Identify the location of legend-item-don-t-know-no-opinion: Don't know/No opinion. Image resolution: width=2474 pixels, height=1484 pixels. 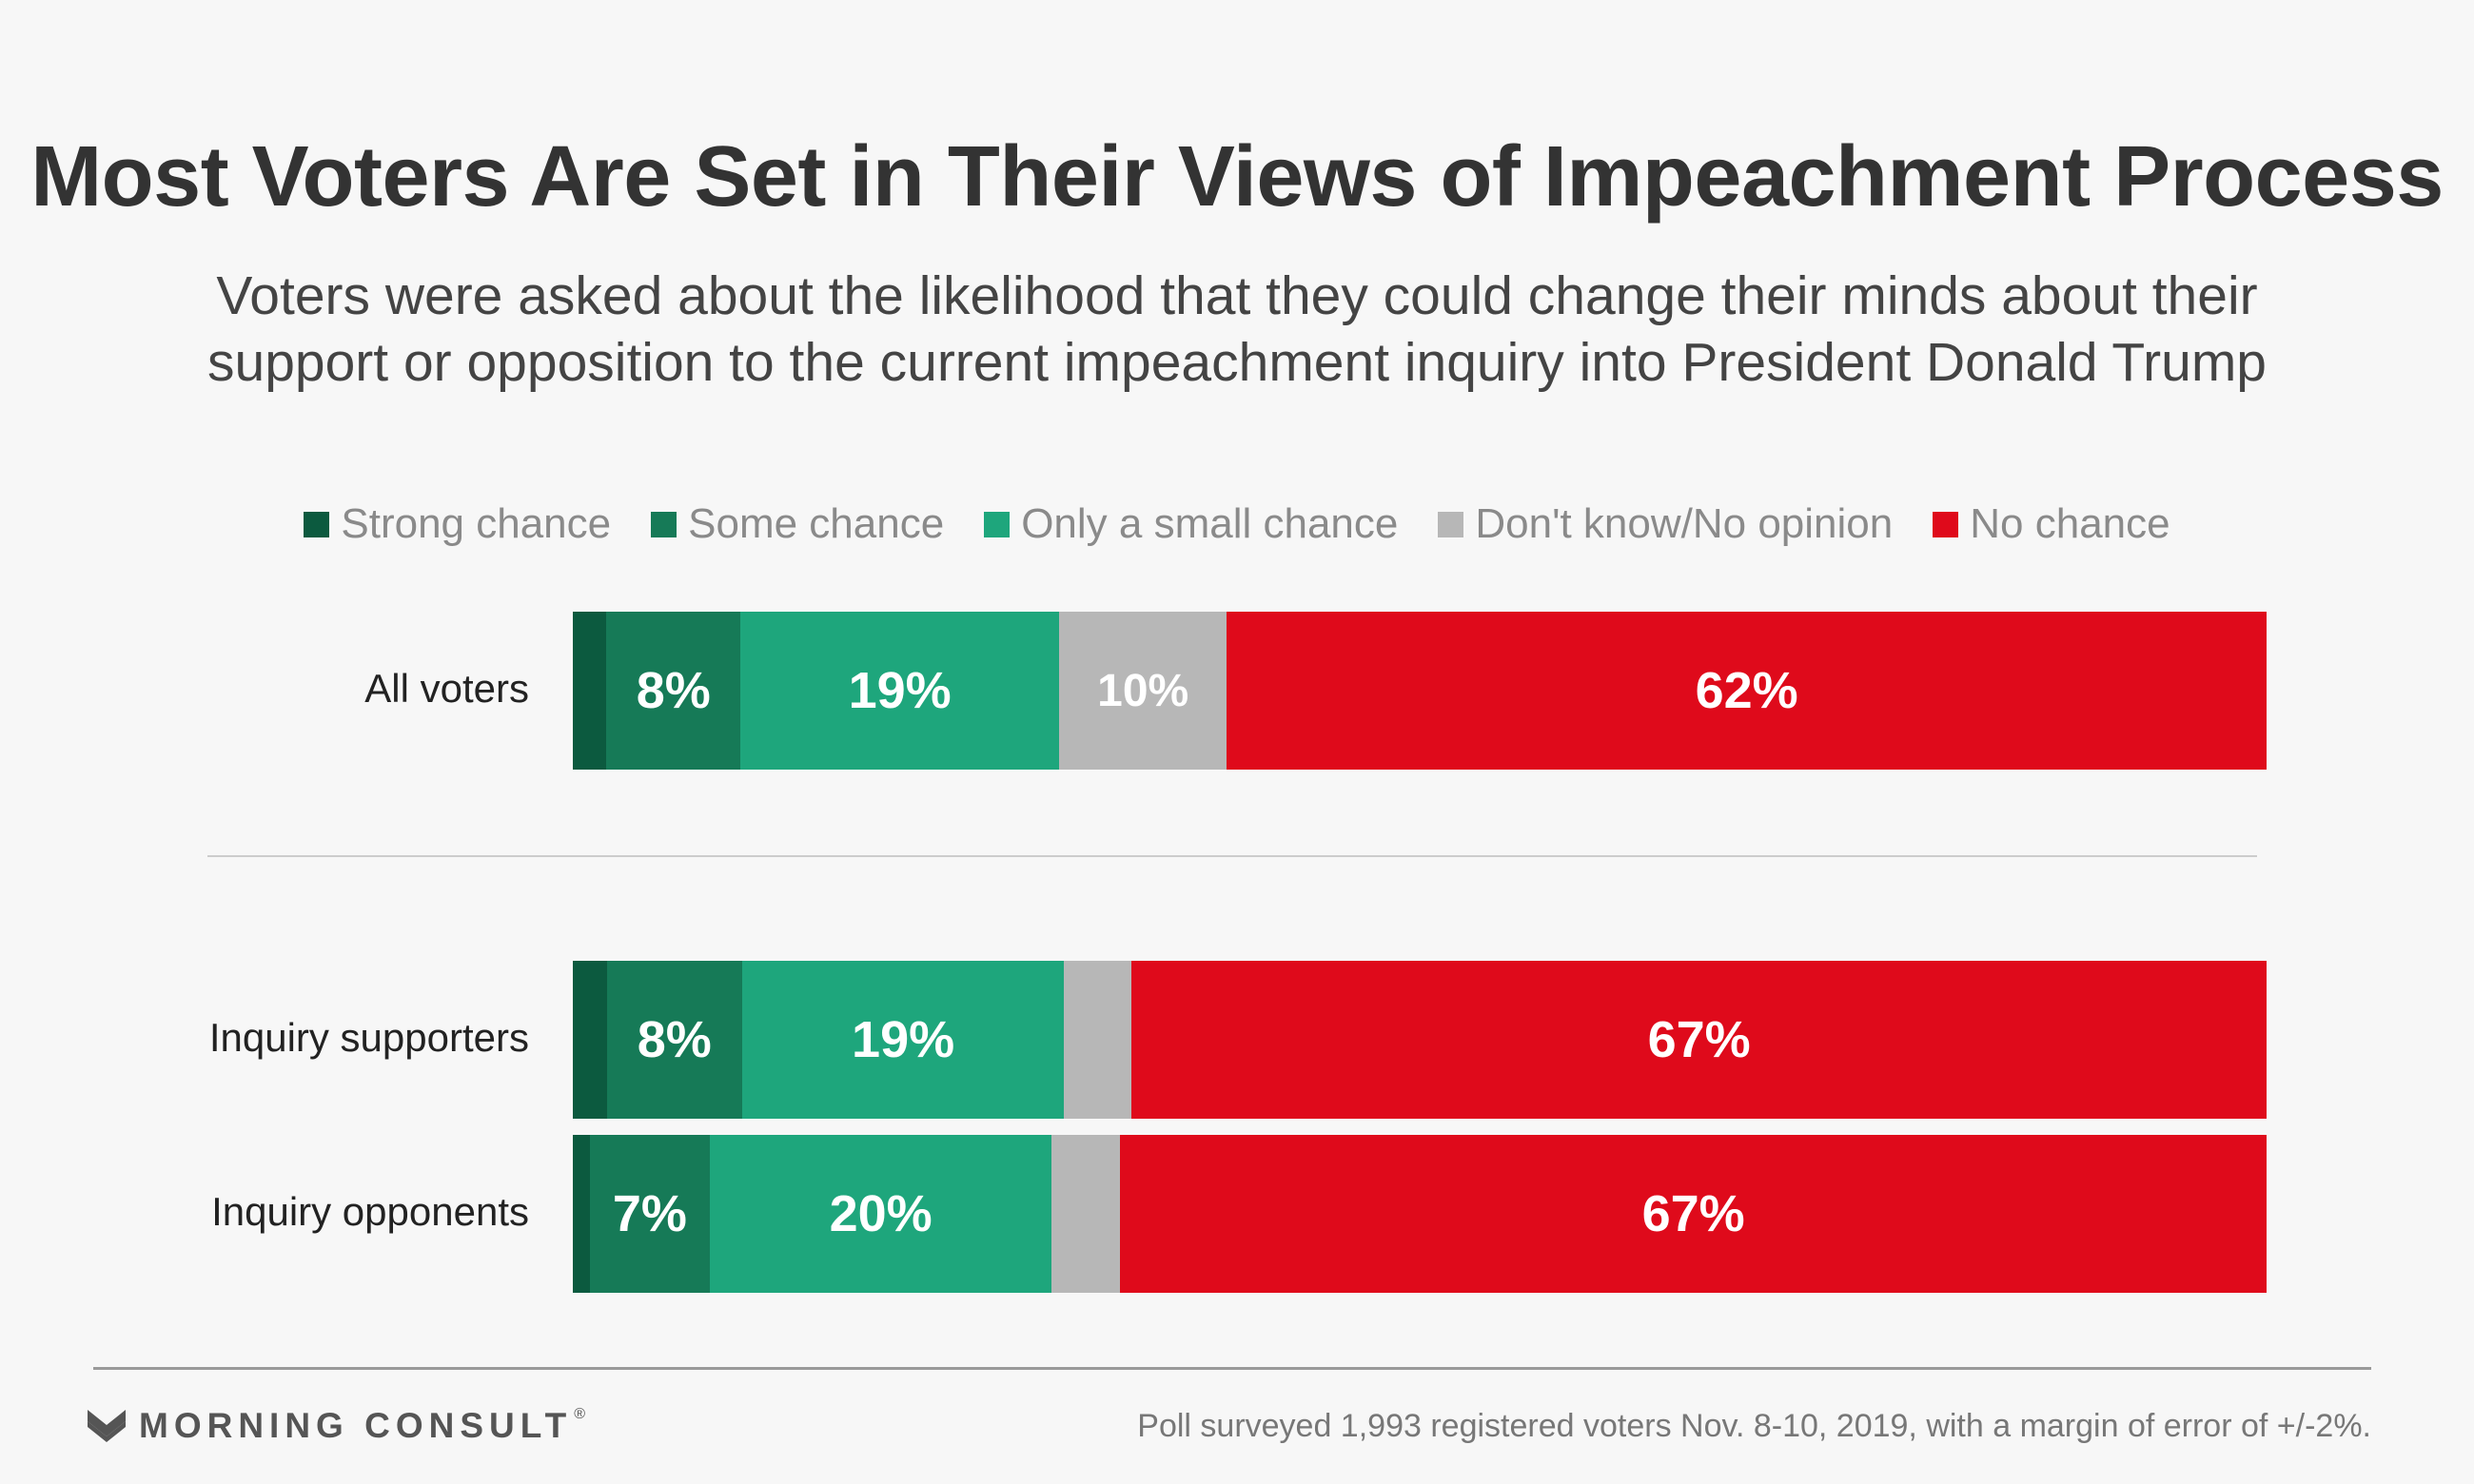
(1666, 524).